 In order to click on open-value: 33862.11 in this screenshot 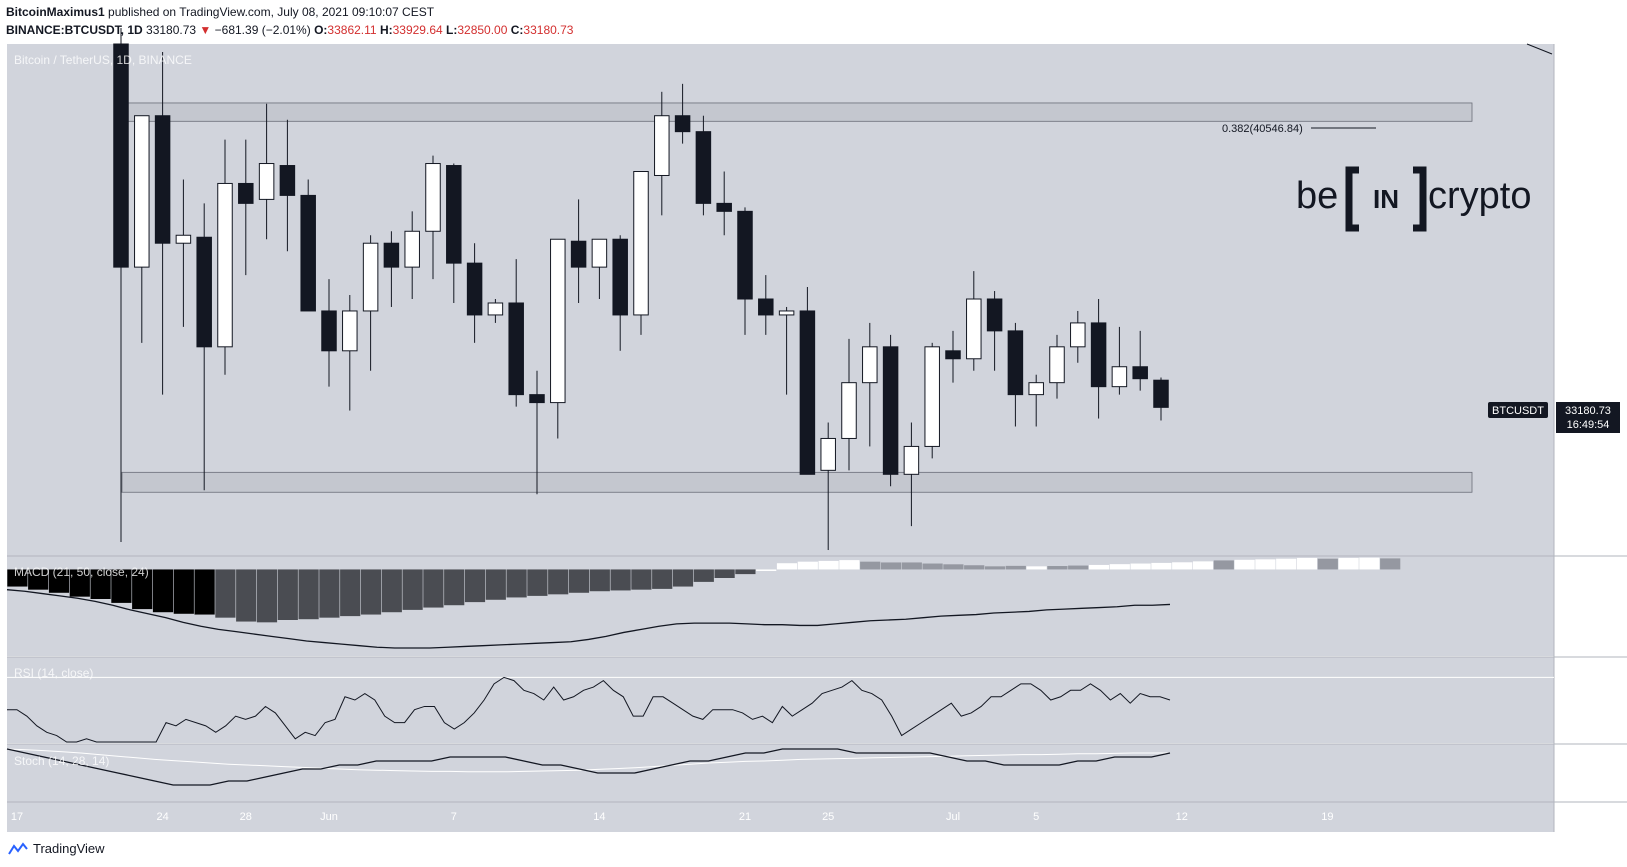, I will do `click(352, 30)`.